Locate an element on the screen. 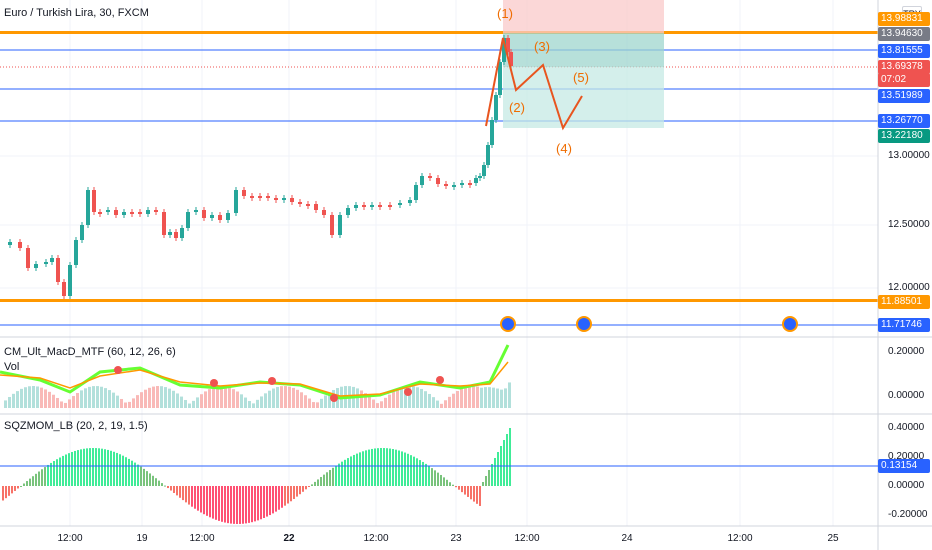 This screenshot has width=932, height=550. resistance-line is located at coordinates (439, 32).